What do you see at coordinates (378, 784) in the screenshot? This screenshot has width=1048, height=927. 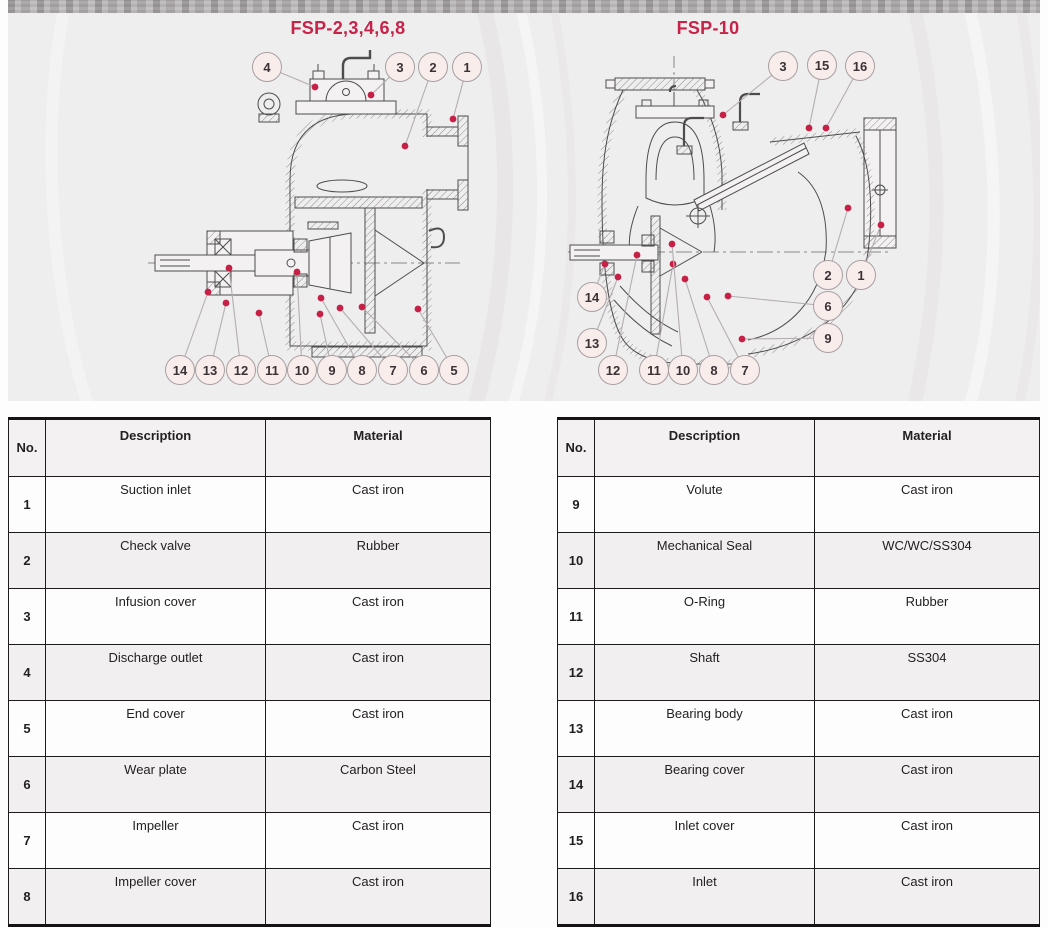 I see `part-material: Carbon Steel` at bounding box center [378, 784].